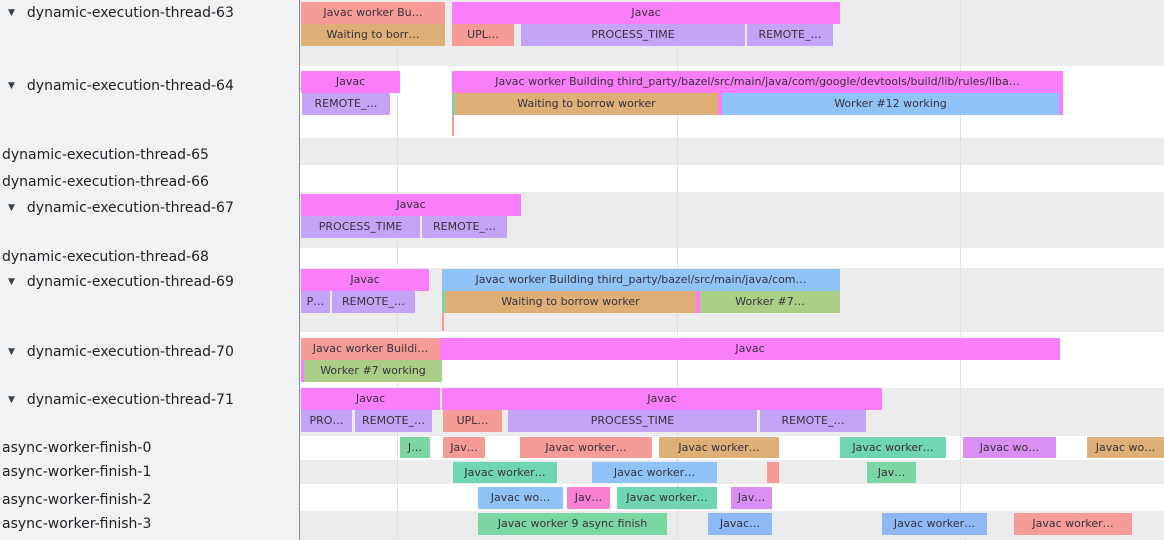  I want to click on trace-event-label: Javac worker 9 async finish, so click(572, 523).